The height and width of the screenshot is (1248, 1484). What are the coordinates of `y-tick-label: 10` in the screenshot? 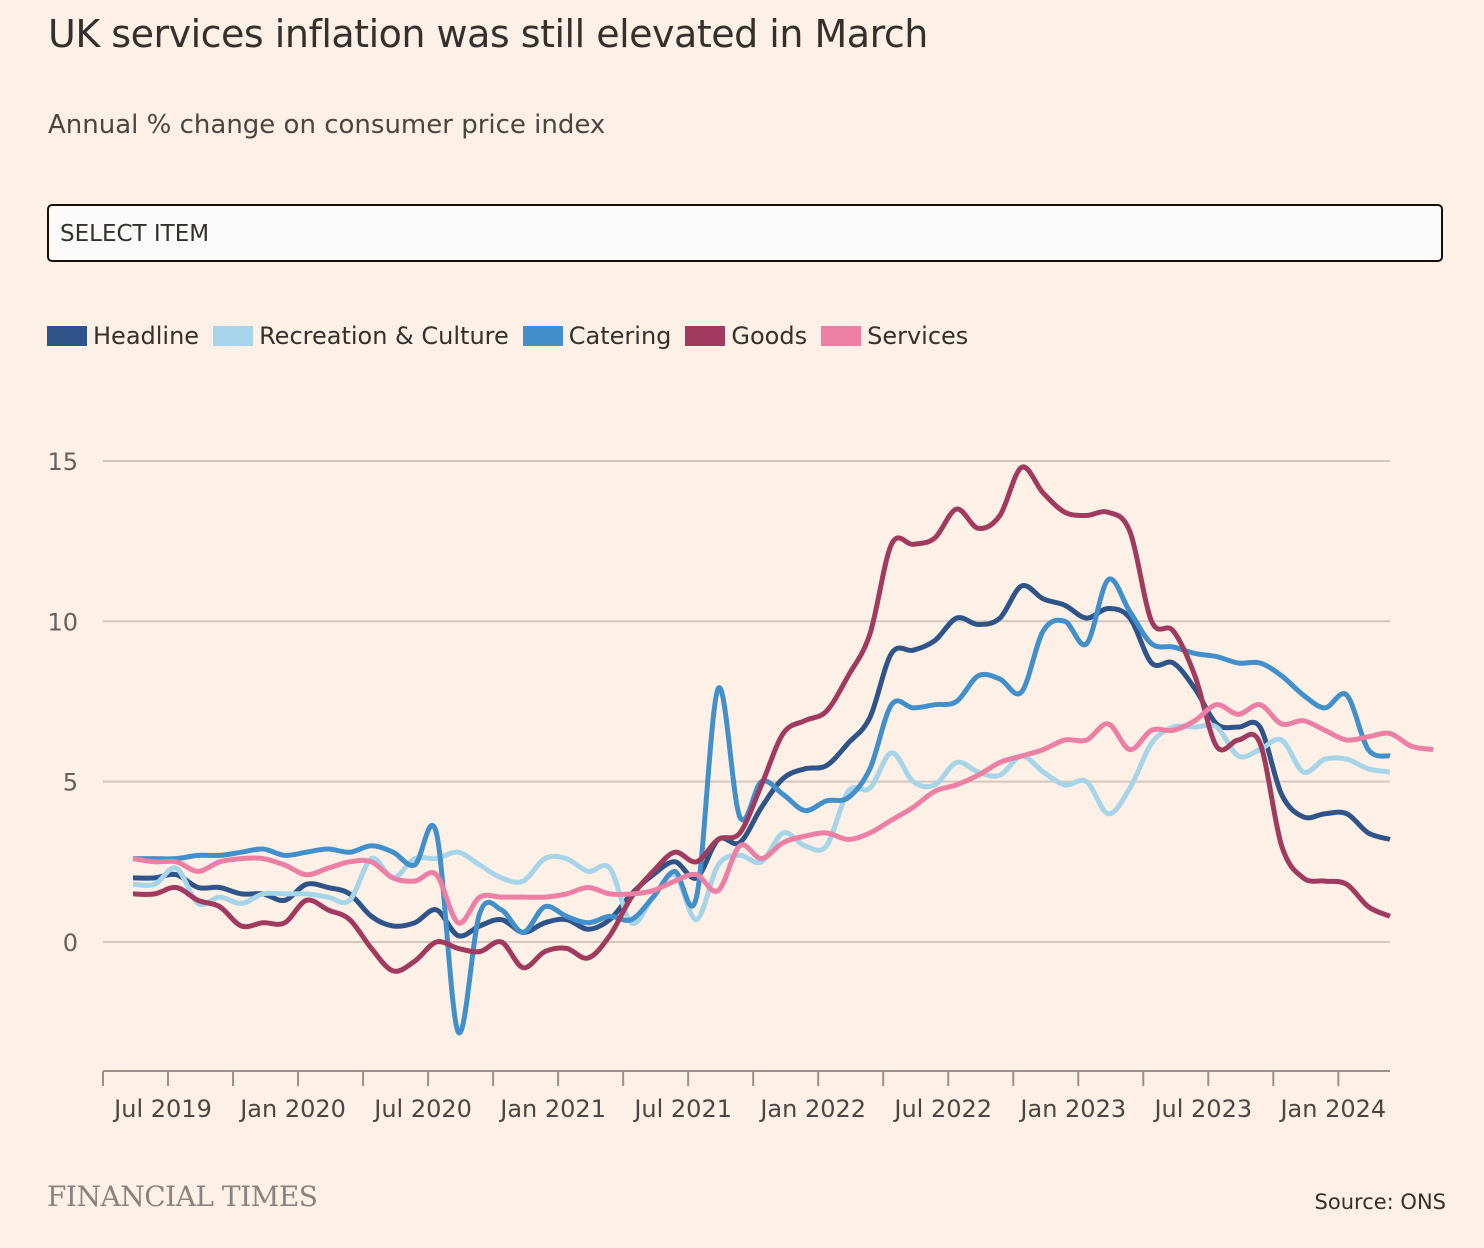 It's located at (62, 622).